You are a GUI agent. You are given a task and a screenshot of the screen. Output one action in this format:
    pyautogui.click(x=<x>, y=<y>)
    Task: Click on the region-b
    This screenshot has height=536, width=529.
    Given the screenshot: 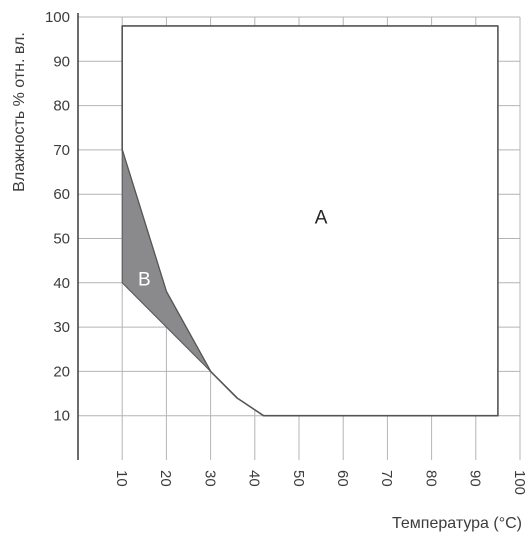 What is the action you would take?
    pyautogui.click(x=166, y=260)
    